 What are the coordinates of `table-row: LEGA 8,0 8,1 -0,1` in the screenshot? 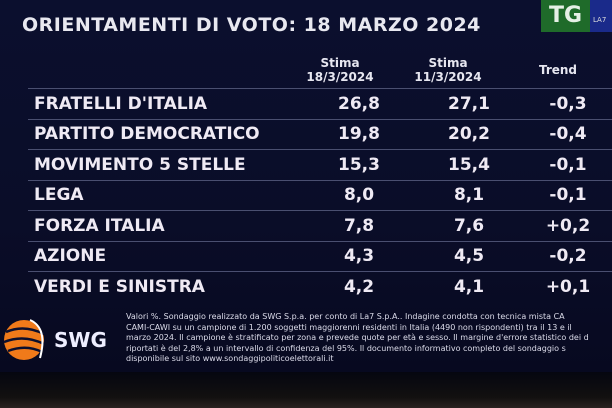 It's located at (320, 195).